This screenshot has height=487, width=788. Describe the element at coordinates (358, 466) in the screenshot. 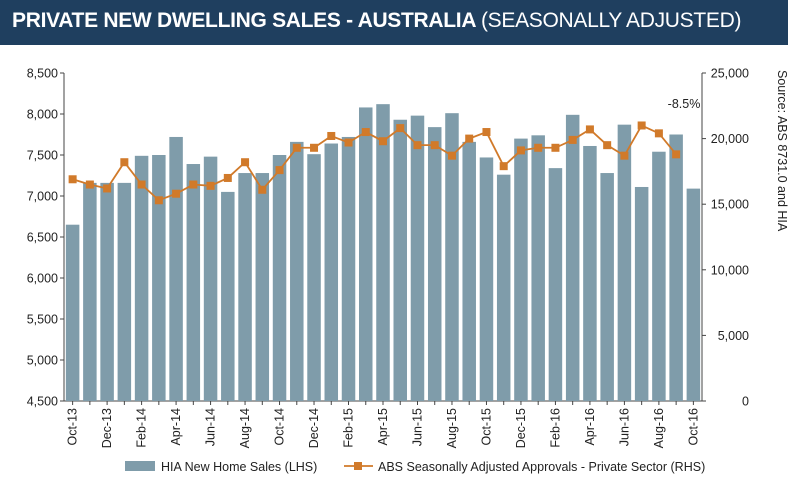

I see `legend-line-marker` at that location.